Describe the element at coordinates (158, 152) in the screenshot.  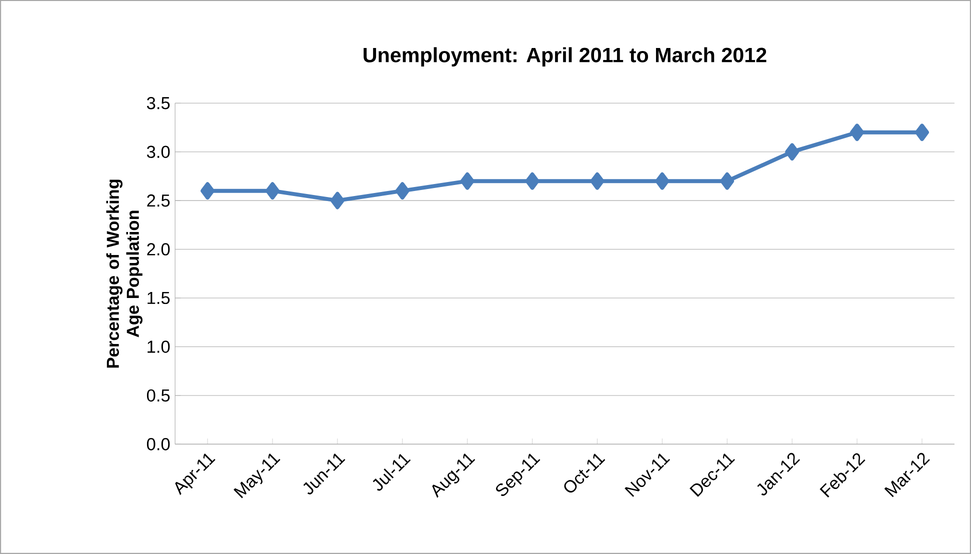
I see `y-tick-label: 3.0` at that location.